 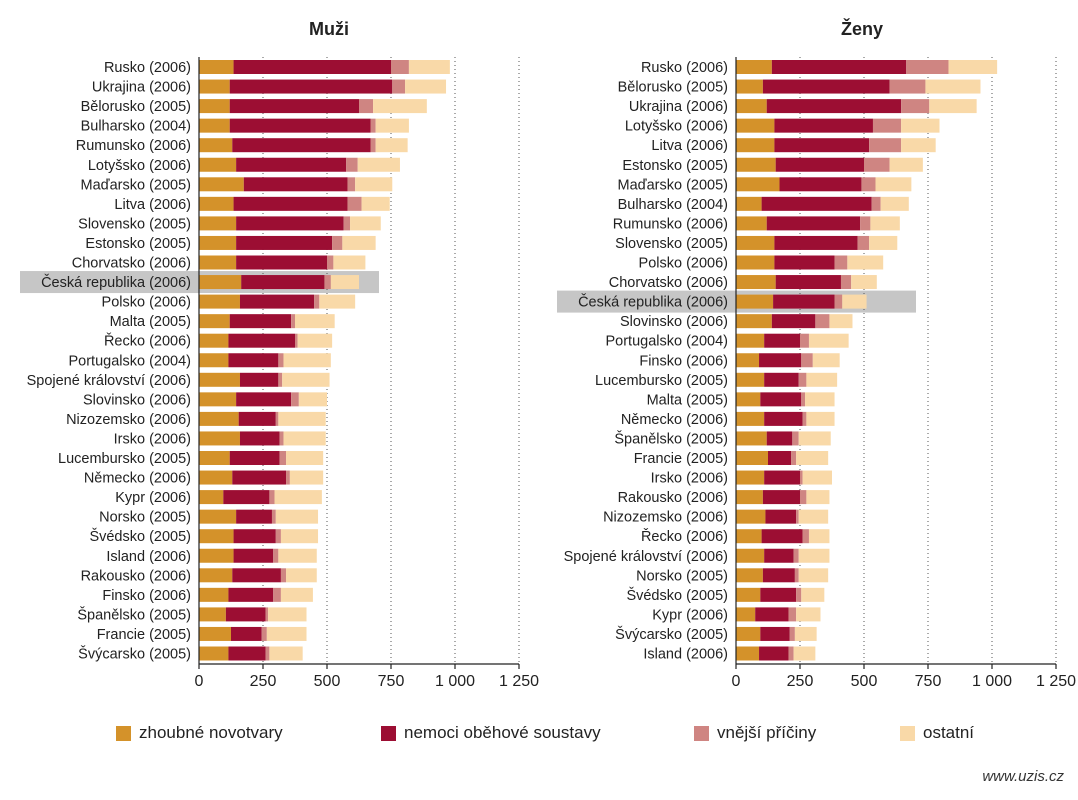 What do you see at coordinates (689, 146) in the screenshot?
I see `category-label: Litva (2006)` at bounding box center [689, 146].